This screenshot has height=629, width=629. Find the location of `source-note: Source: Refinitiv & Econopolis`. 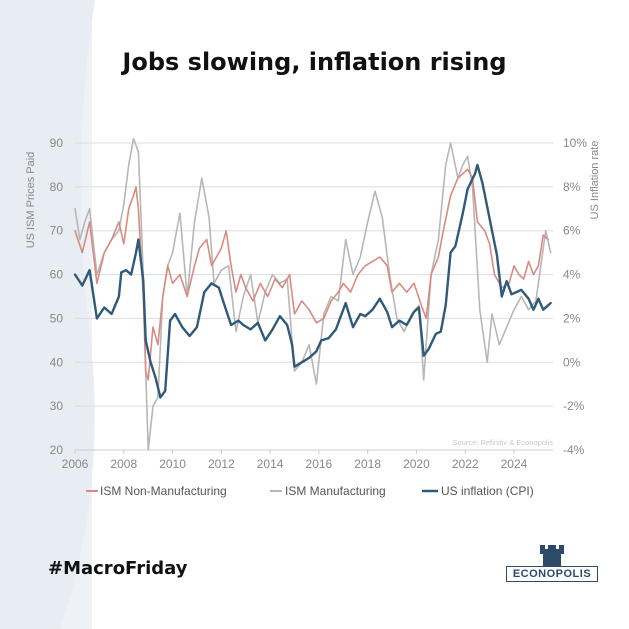

source-note: Source: Refinitiv & Econopolis is located at coordinates (503, 442).